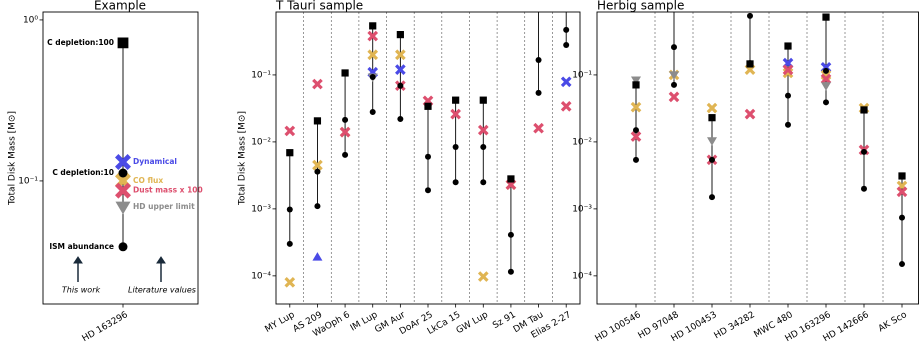  Describe the element at coordinates (119, 269) in the screenshot. I see `arrows` at that location.